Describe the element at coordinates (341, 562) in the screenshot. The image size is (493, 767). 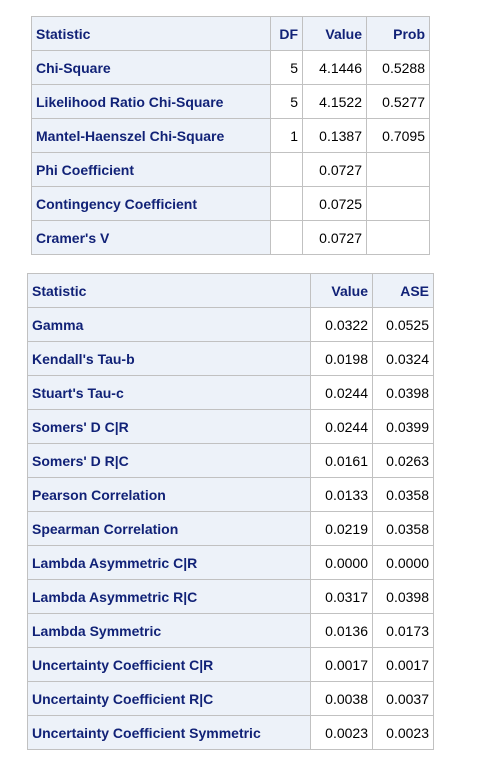
I see `value-cell: 0.0000` at that location.